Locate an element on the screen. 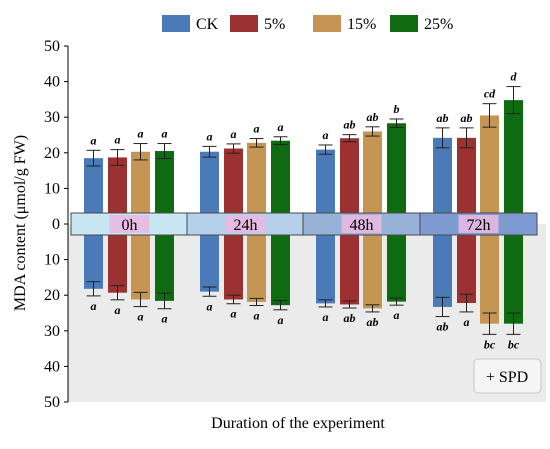 This screenshot has width=550, height=449. bar-top-5%-24h is located at coordinates (233, 186).